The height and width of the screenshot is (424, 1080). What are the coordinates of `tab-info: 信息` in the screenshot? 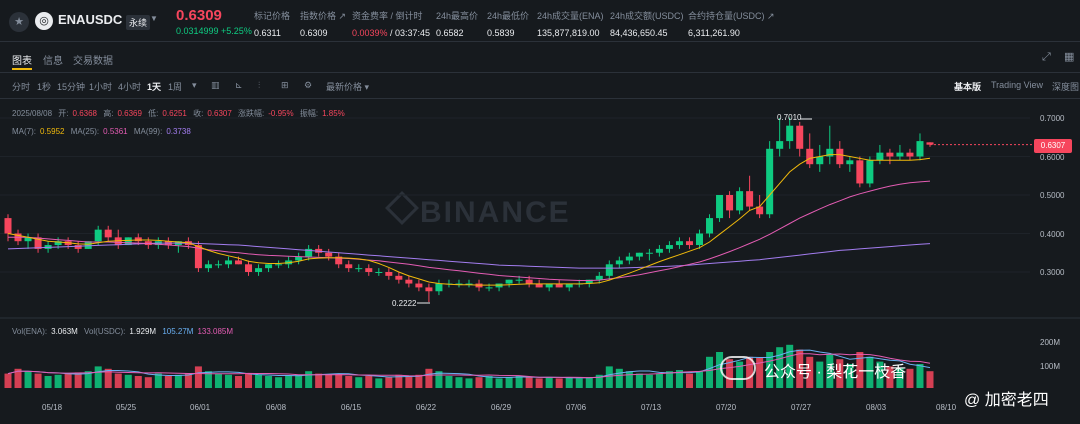 It's located at (53, 61).